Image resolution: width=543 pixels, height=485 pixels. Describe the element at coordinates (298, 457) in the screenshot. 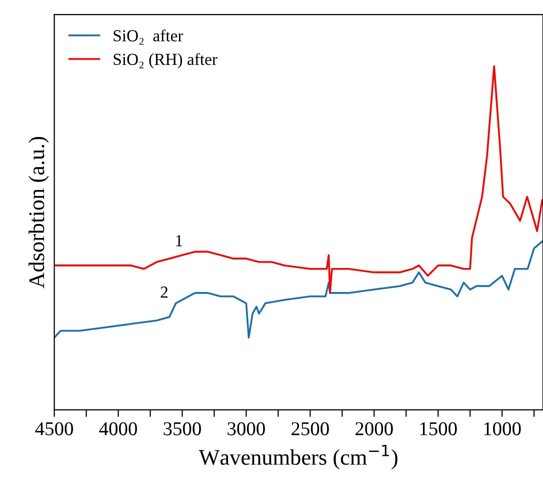

I see `x-axis-title: Wavenumbers (cm$^{−1}$)` at that location.